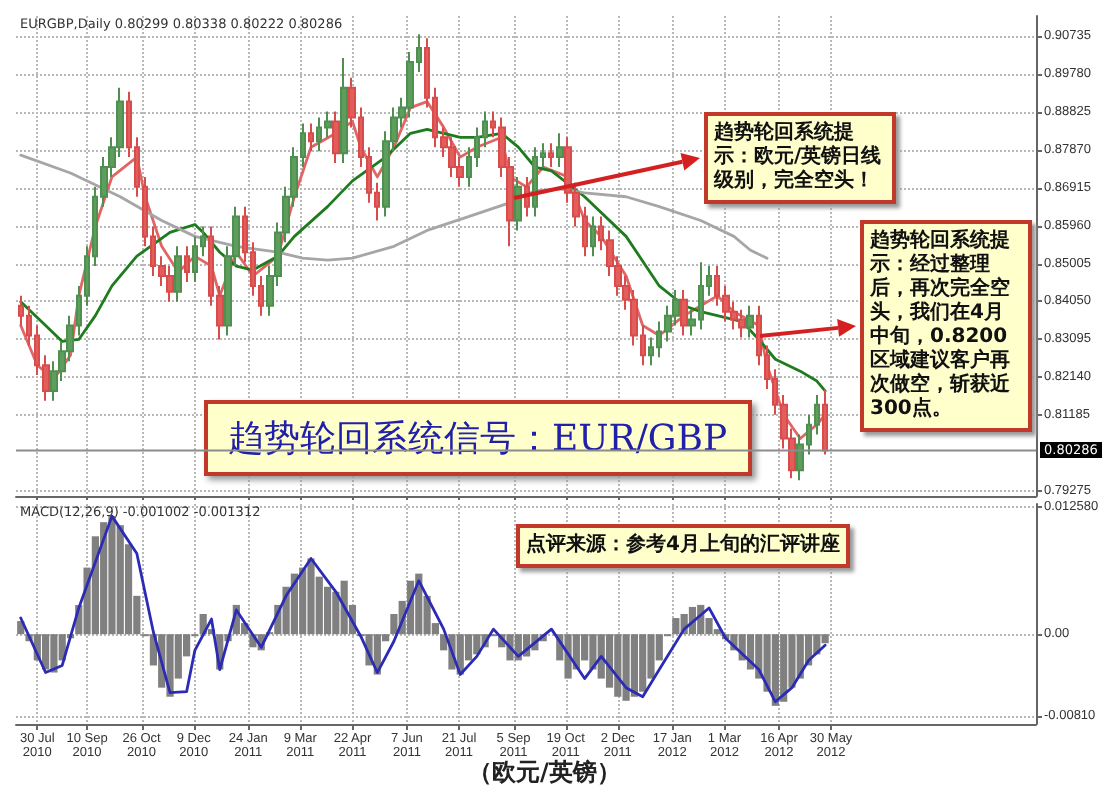 This screenshot has height=804, width=1120. I want to click on annotation: 趋势轮回系统提示：欧元/英镑日线级别，完全空头！, so click(800, 158).